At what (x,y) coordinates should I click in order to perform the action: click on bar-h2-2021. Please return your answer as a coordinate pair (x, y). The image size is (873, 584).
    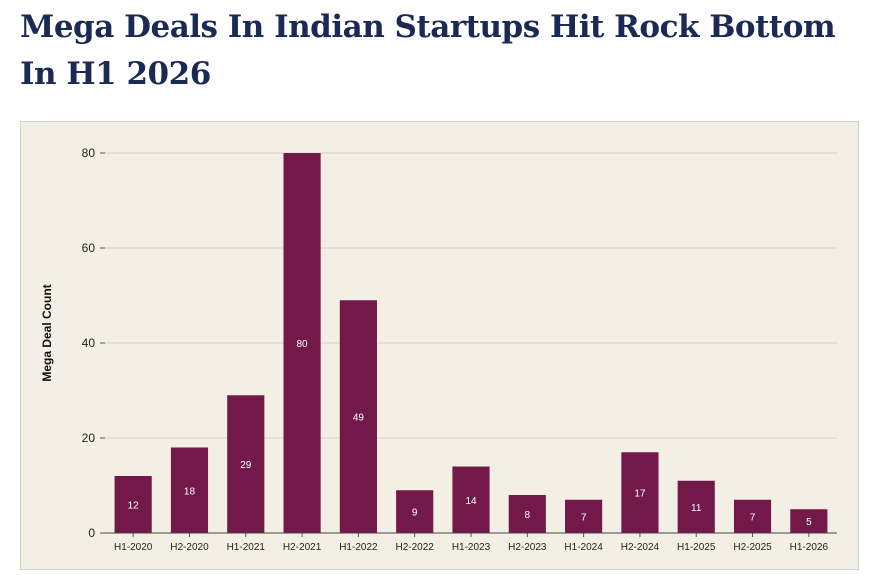
    Looking at the image, I should click on (302, 343).